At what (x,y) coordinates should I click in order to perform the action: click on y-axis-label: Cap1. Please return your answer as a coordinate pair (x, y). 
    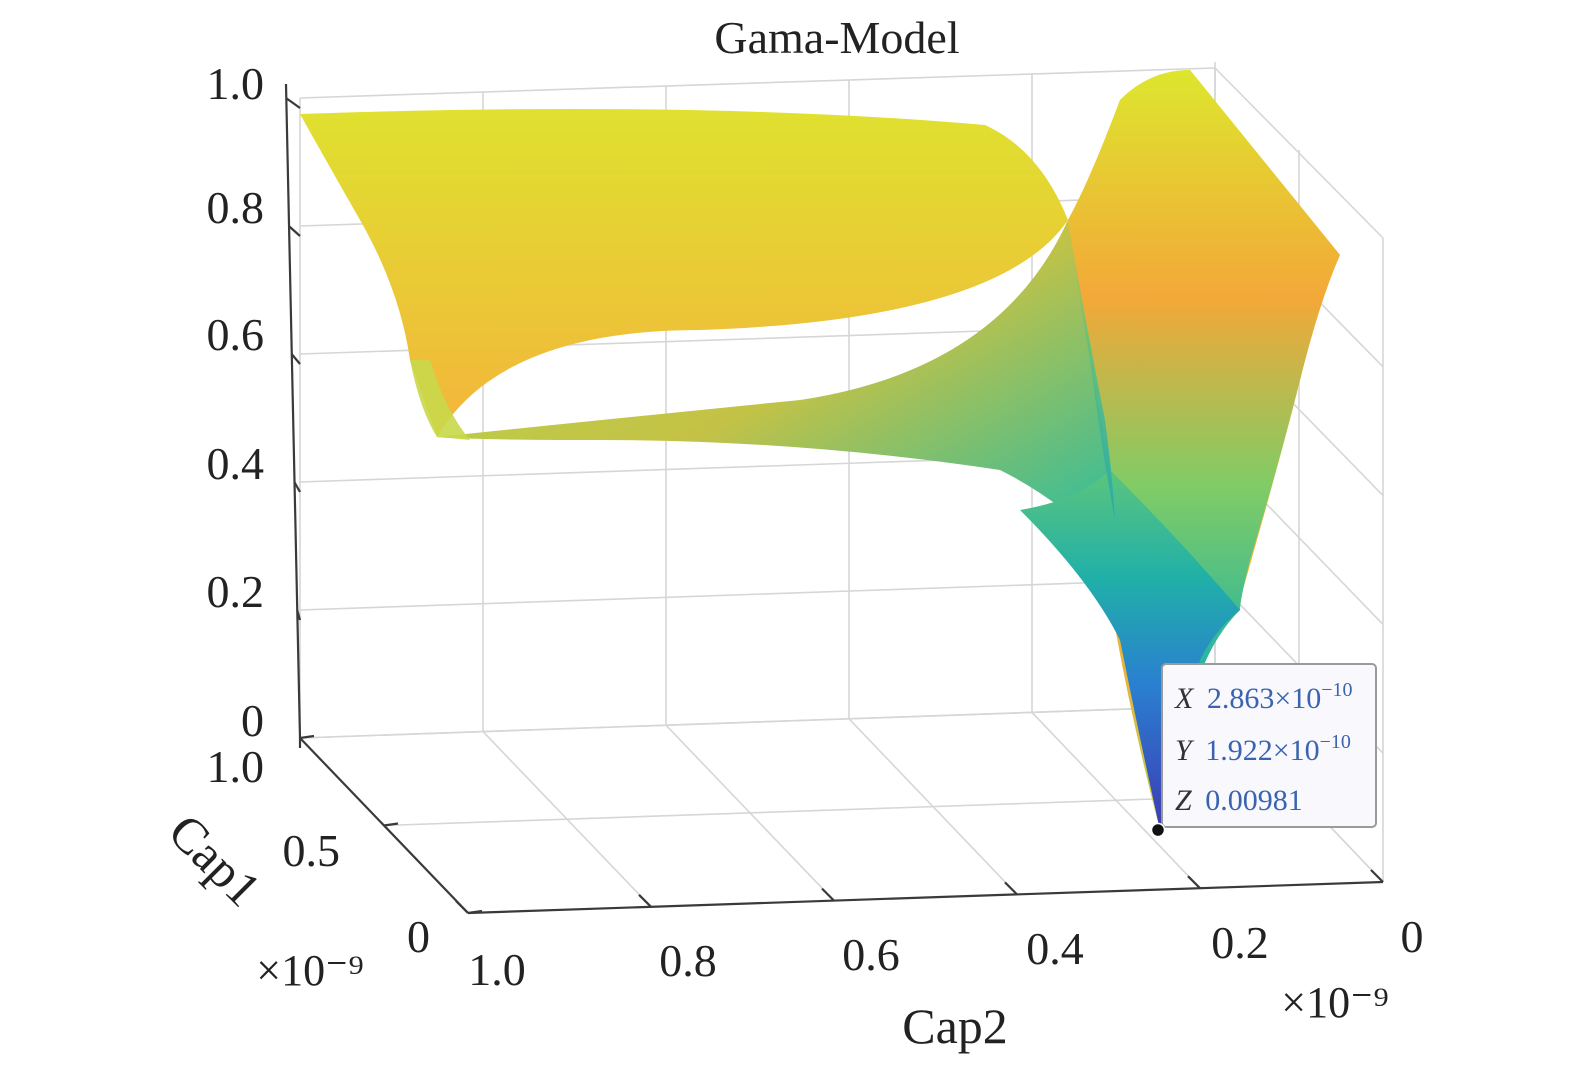
    Looking at the image, I should click on (215, 860).